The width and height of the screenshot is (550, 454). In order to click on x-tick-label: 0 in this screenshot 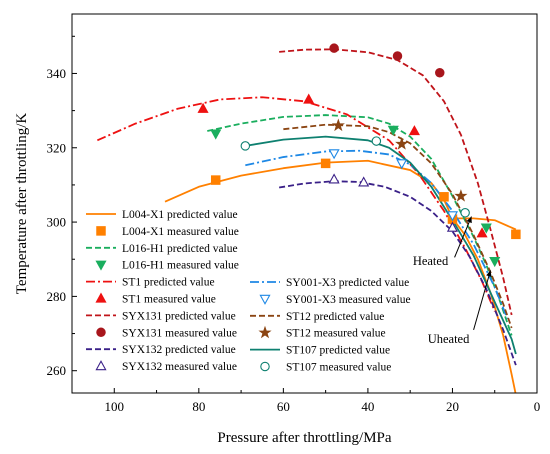, I will do `click(537, 406)`.